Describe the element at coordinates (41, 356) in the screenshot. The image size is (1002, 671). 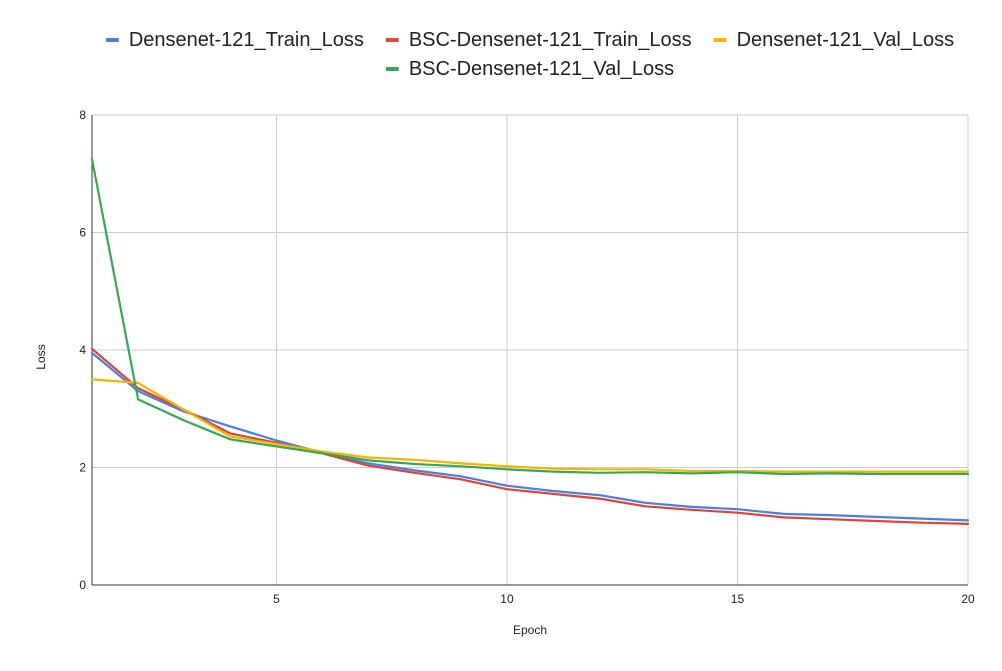
I see `y-axis-title: Loss` at that location.